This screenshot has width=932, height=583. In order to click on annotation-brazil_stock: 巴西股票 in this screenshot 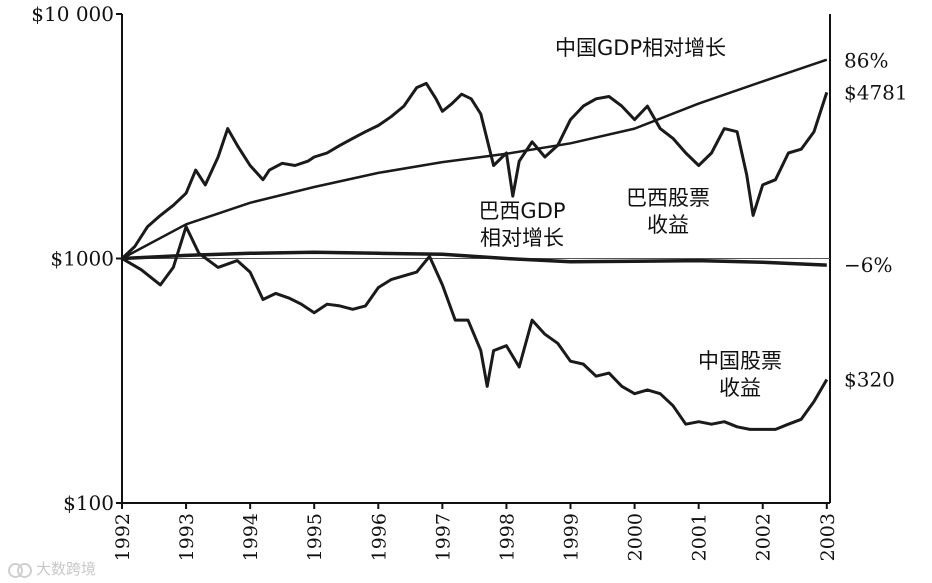, I will do `click(668, 198)`.